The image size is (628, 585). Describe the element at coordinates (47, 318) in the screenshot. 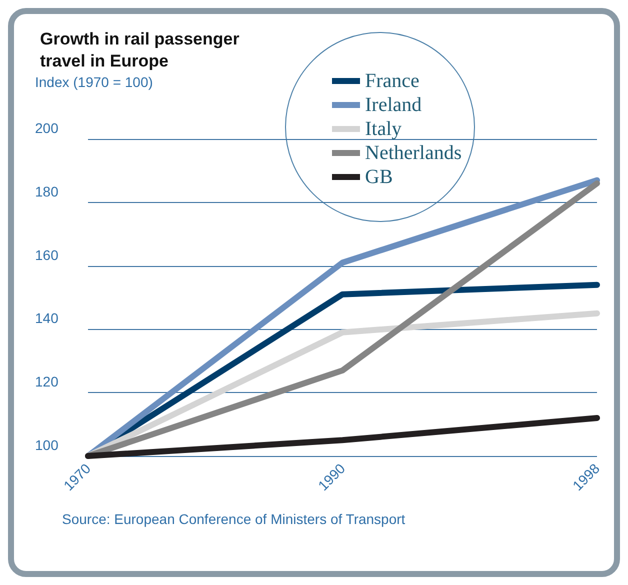

I see `y-tick-label: 140` at that location.